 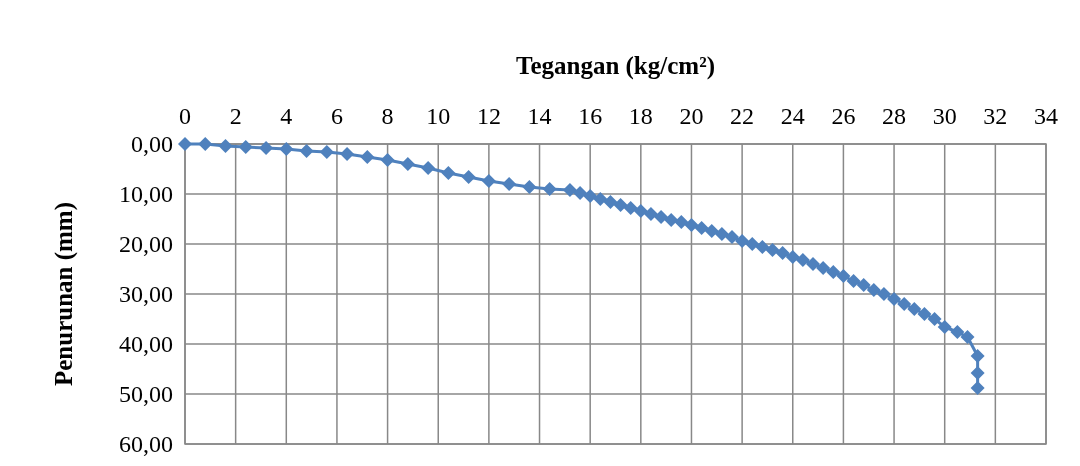 I want to click on y-tick-label: 30,00, so click(x=146, y=294).